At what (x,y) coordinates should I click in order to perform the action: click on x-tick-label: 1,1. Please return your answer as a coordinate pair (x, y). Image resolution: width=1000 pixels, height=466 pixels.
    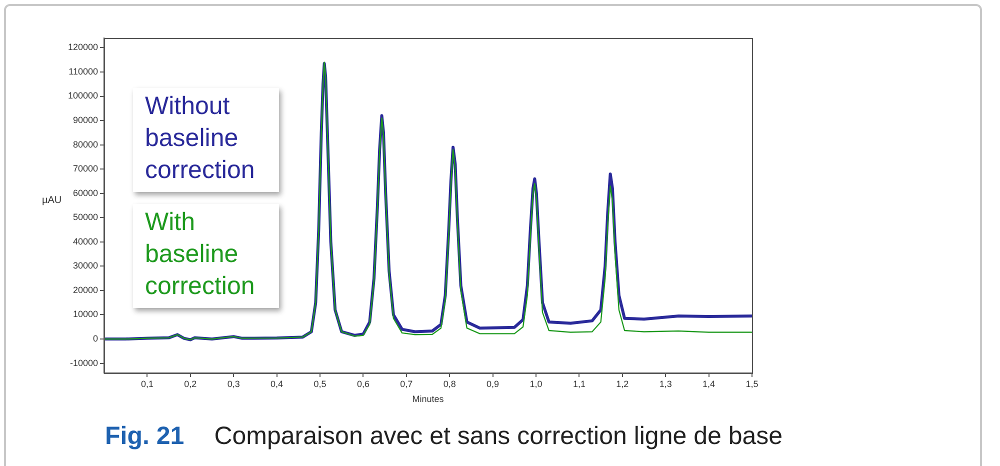
    Looking at the image, I should click on (579, 383).